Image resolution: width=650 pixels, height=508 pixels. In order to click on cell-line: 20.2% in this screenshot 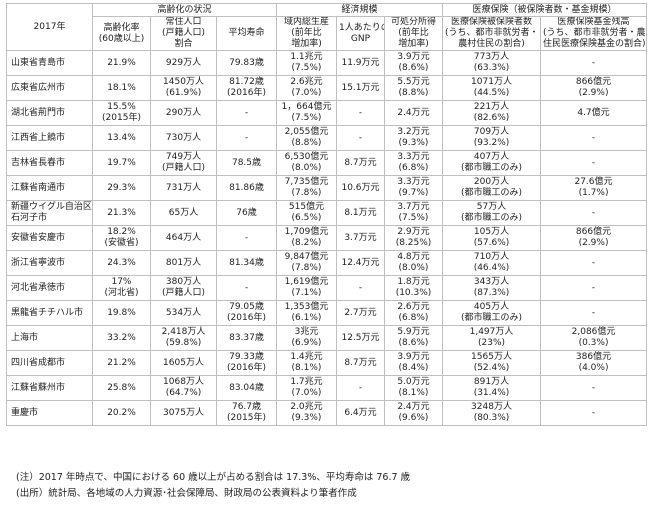, I will do `click(121, 412)`.